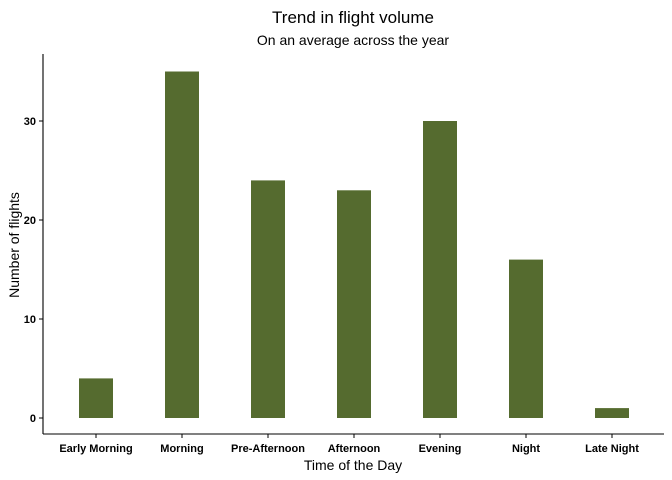 The width and height of the screenshot is (672, 480). Describe the element at coordinates (612, 449) in the screenshot. I see `x-tick-label: Late Night` at that location.